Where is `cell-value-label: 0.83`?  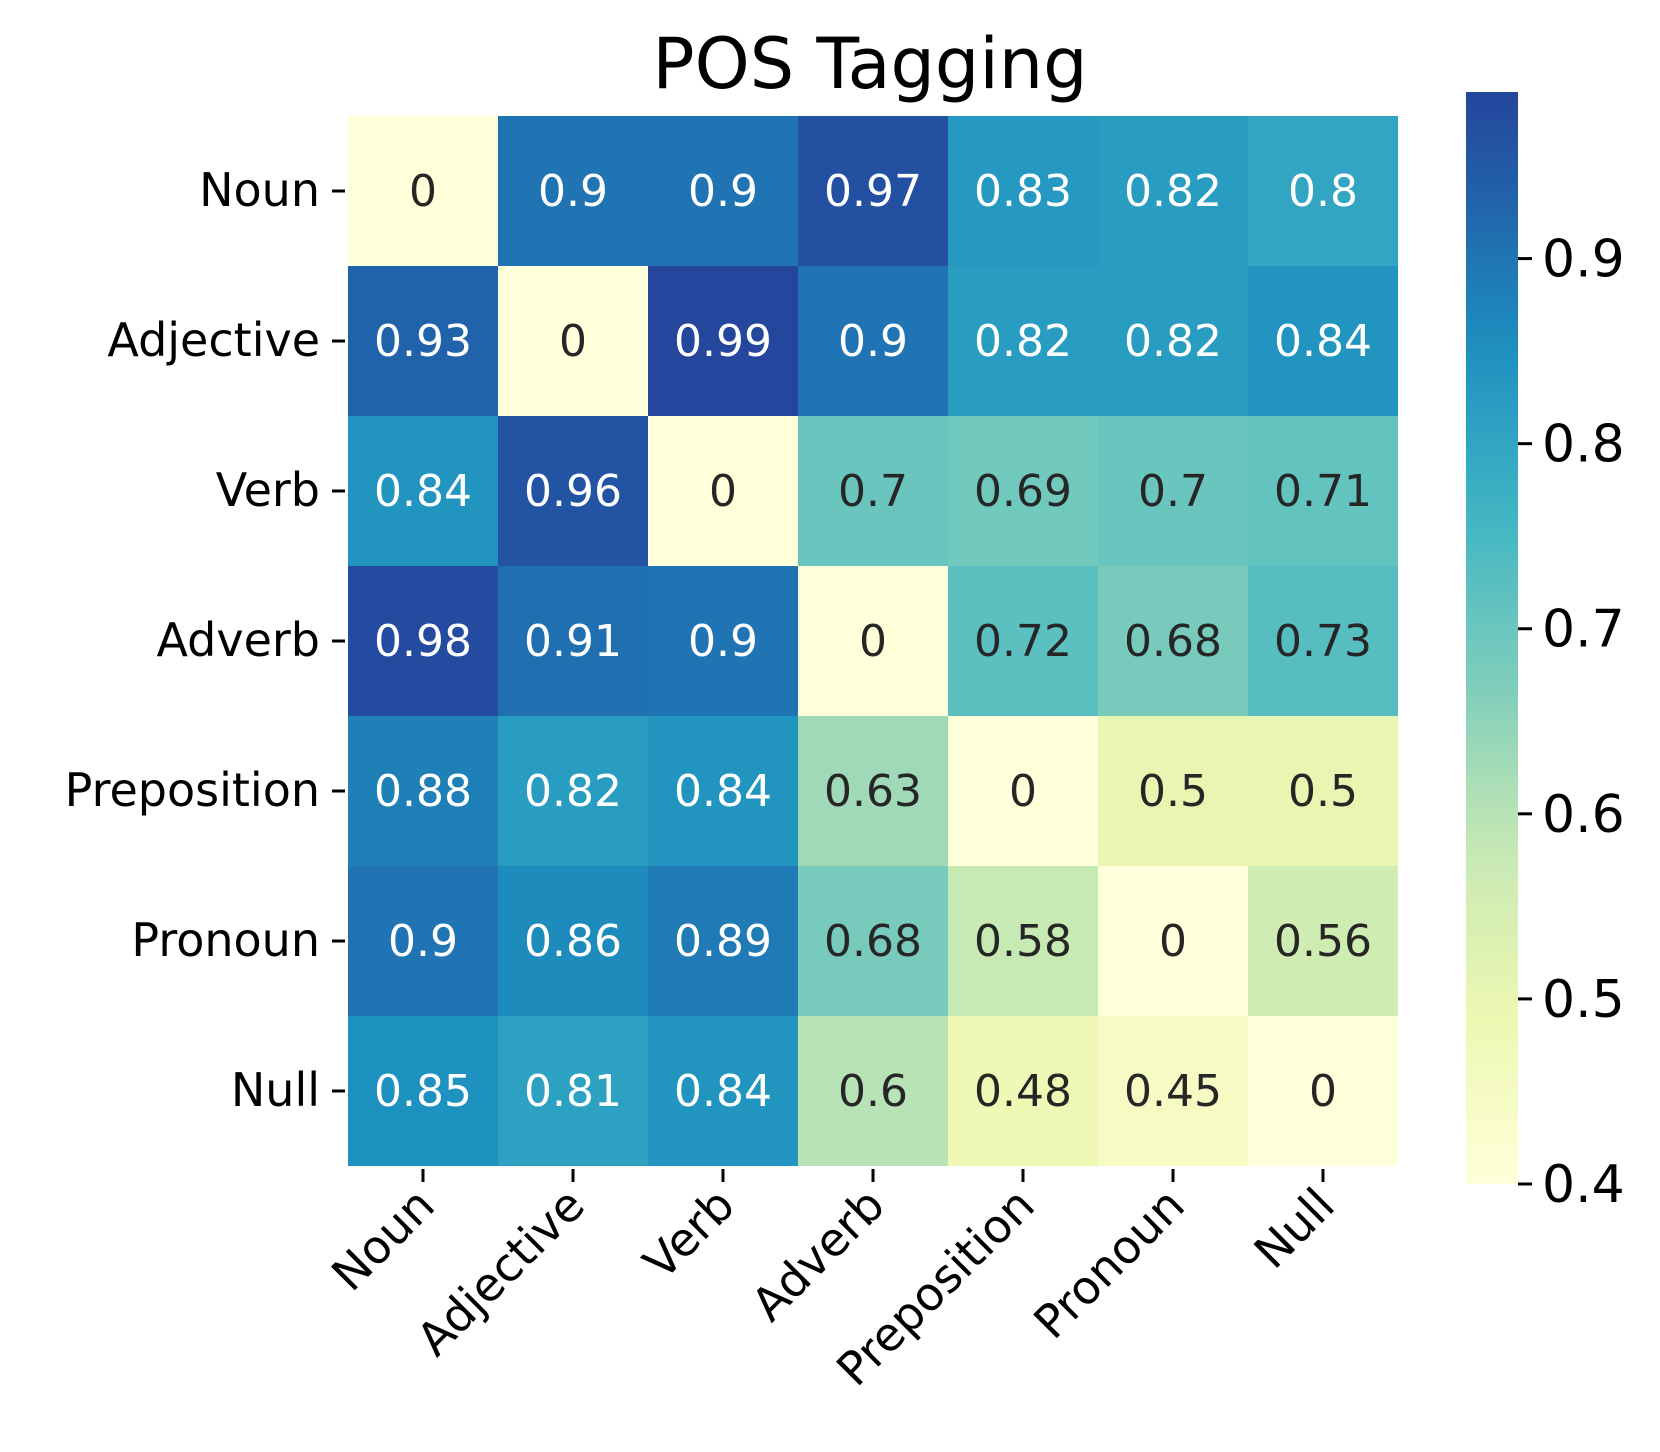 cell-value-label: 0.83 is located at coordinates (1023, 191).